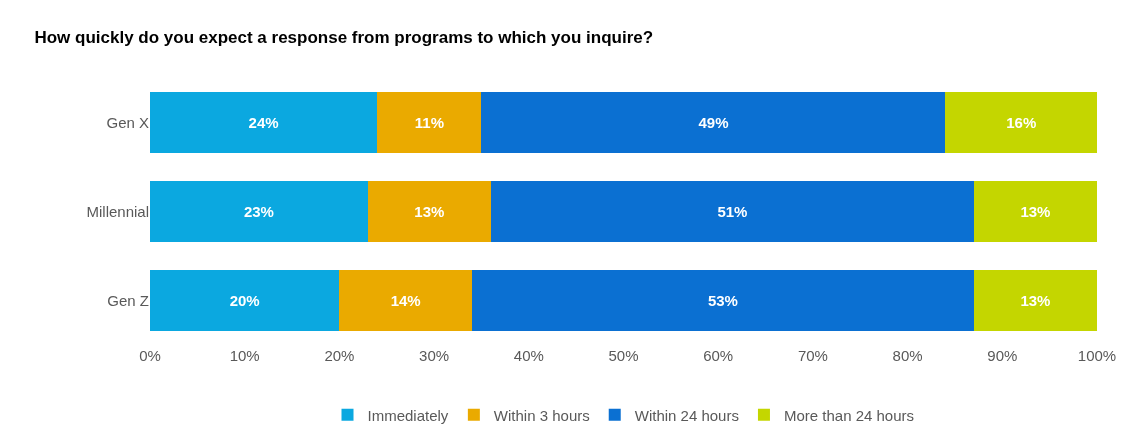 The image size is (1147, 444). I want to click on data-label: 49%, so click(713, 122).